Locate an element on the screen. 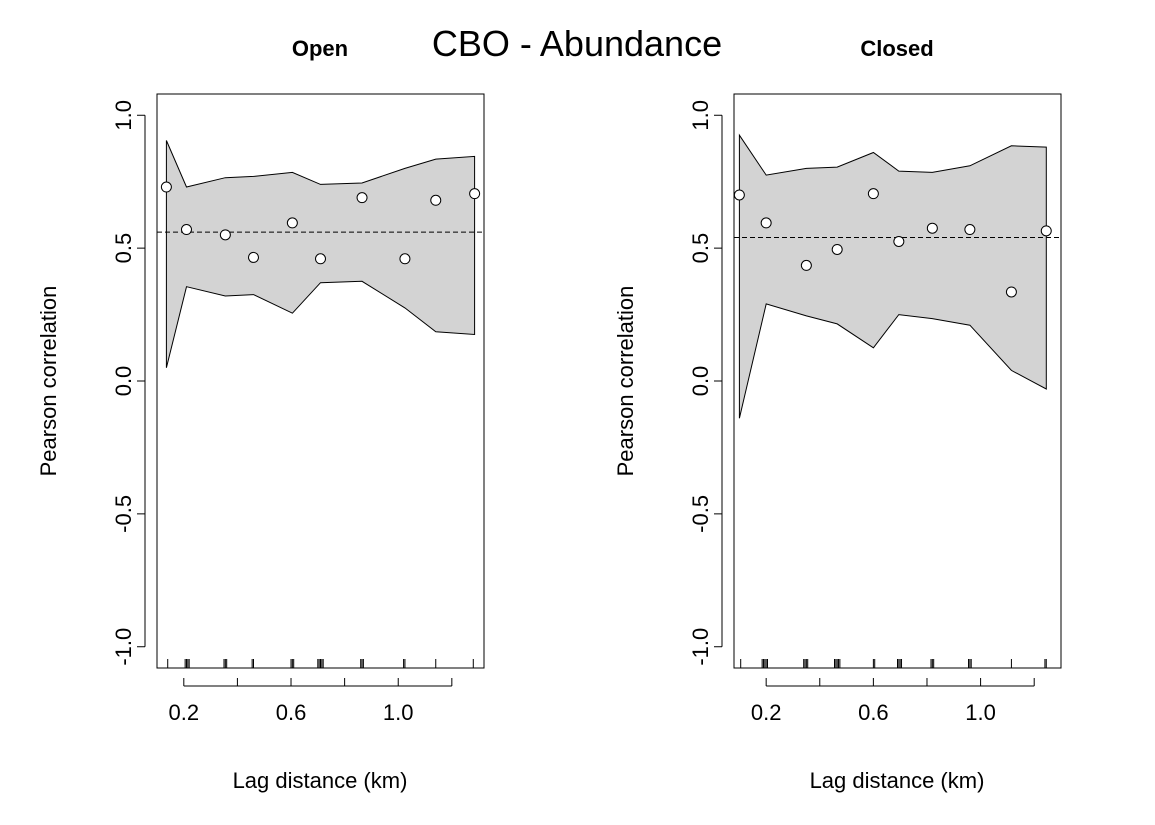  y-axis-title-open: Pearson correlation is located at coordinates (48, 381).